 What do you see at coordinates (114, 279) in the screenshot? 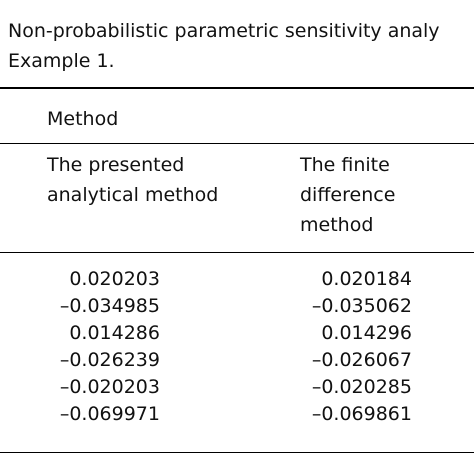
I see `cell: 0.020203` at bounding box center [114, 279].